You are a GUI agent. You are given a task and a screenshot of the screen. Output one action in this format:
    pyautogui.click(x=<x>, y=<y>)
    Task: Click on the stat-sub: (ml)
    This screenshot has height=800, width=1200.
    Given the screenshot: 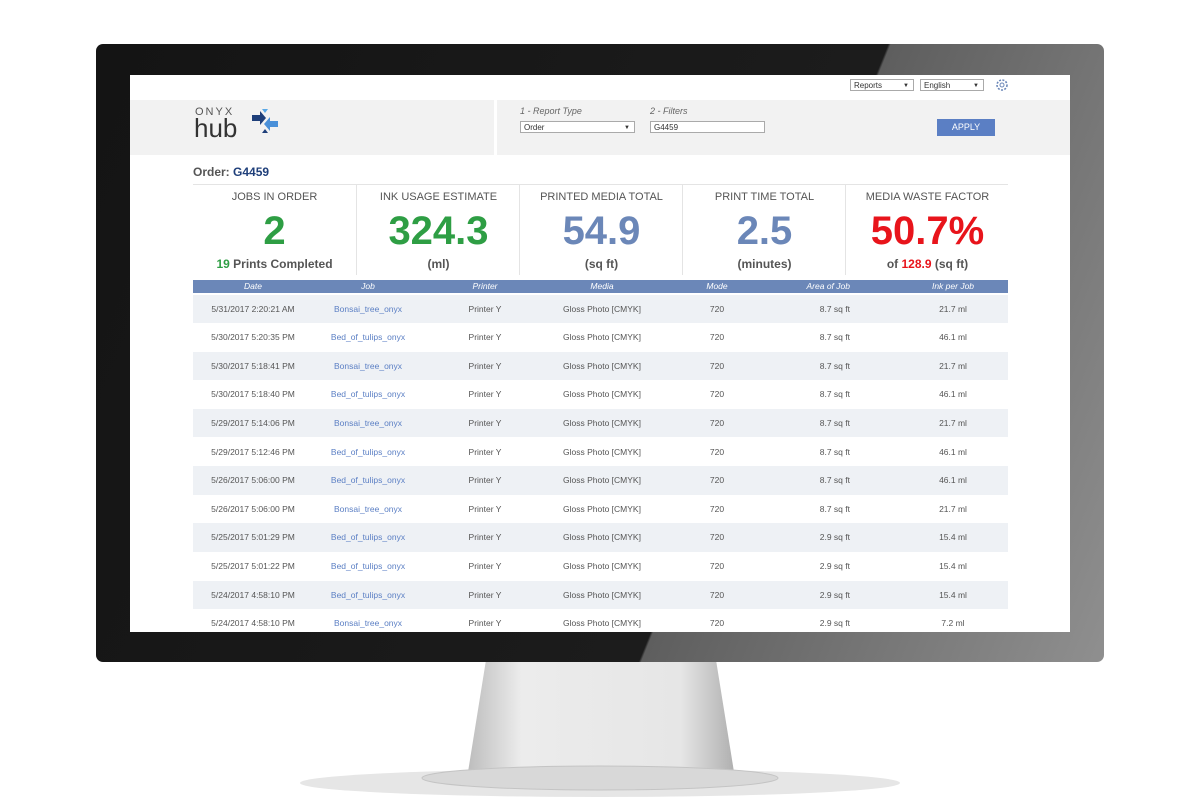 What is the action you would take?
    pyautogui.click(x=438, y=264)
    